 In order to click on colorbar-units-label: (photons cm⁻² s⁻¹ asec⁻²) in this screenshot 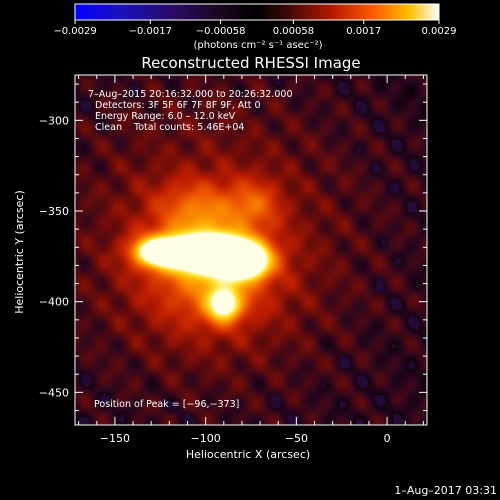, I will do `click(257, 45)`.